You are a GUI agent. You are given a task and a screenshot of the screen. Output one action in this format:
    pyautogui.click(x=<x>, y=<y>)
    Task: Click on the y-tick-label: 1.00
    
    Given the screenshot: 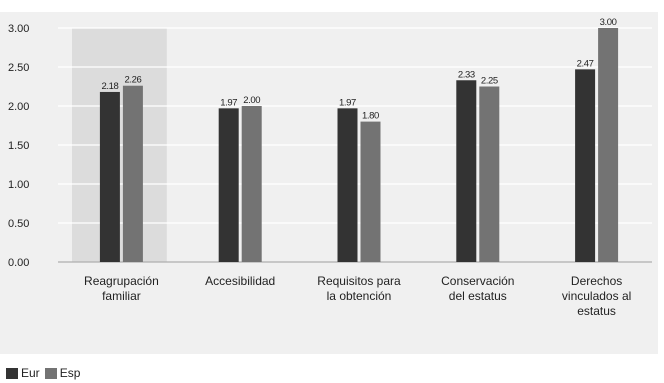 What is the action you would take?
    pyautogui.click(x=18, y=185)
    